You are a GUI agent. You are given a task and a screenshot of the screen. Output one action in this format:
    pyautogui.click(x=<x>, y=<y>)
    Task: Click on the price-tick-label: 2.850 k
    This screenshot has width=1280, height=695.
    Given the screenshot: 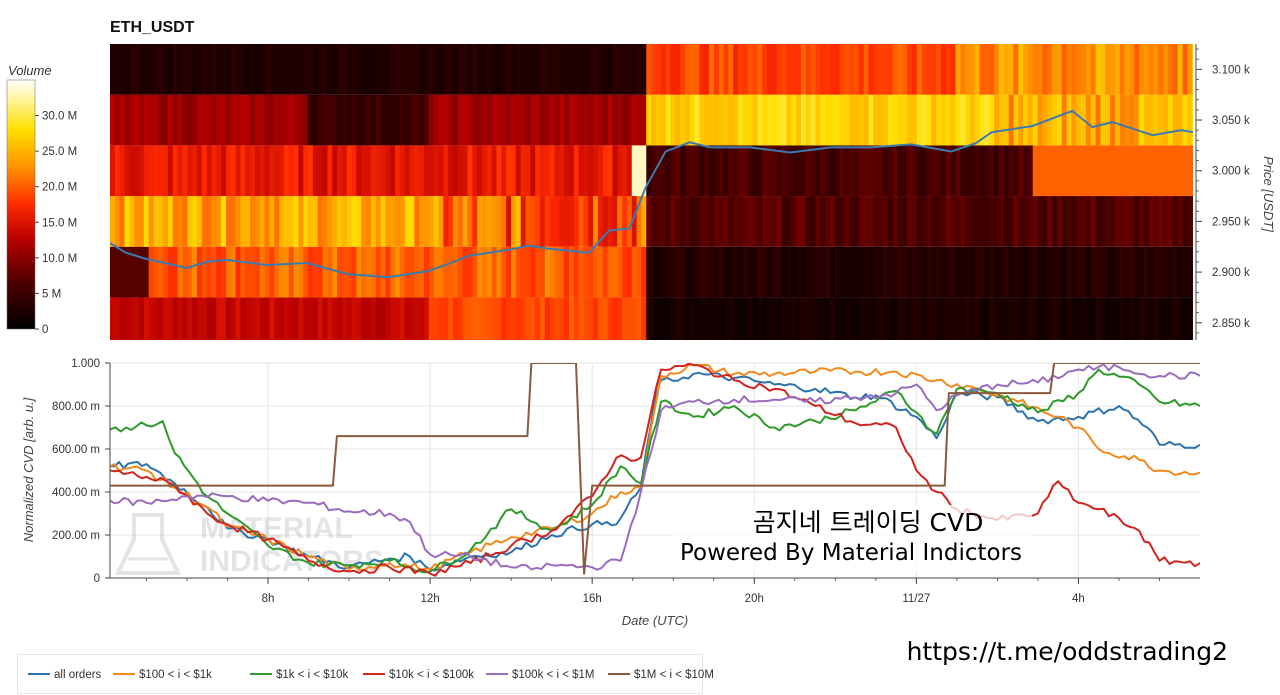 What is the action you would take?
    pyautogui.click(x=1231, y=324)
    